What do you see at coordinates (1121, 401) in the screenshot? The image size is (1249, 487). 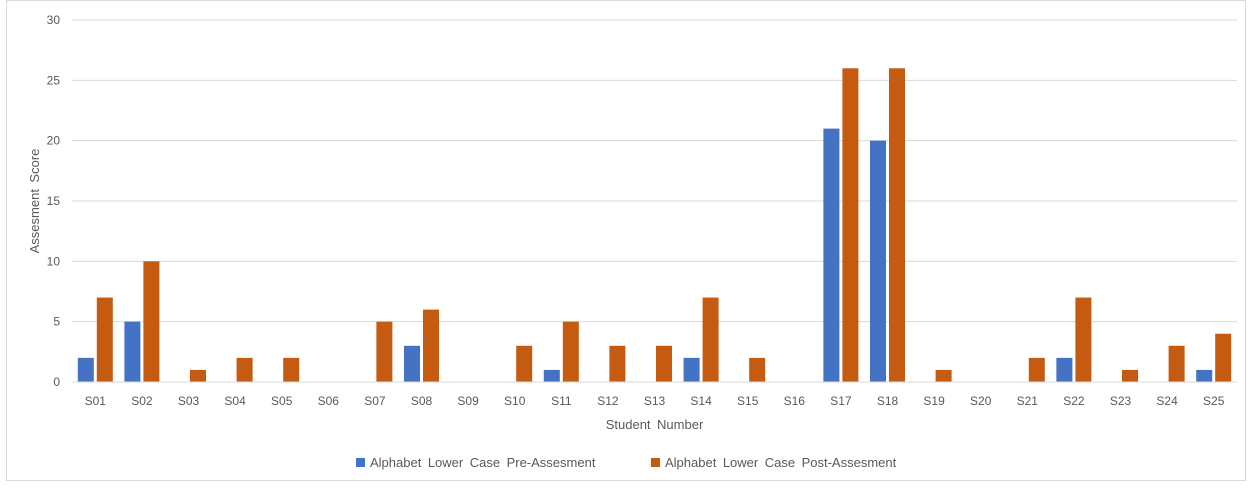 I see `x-tick-label: S23` at bounding box center [1121, 401].